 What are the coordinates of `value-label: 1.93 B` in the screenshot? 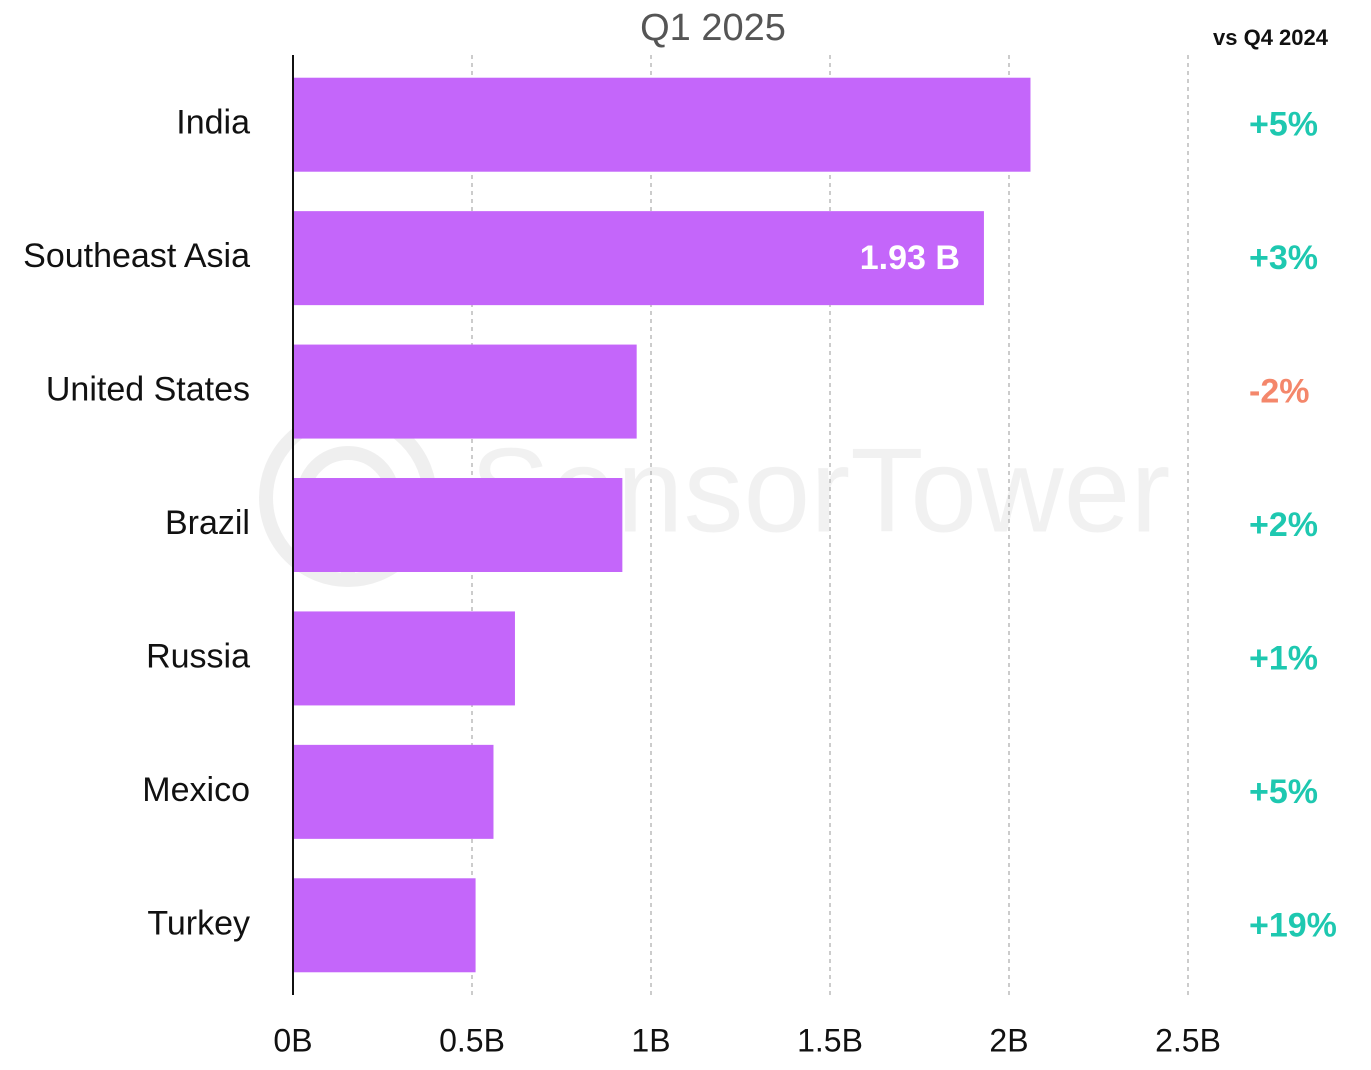 It's located at (910, 258).